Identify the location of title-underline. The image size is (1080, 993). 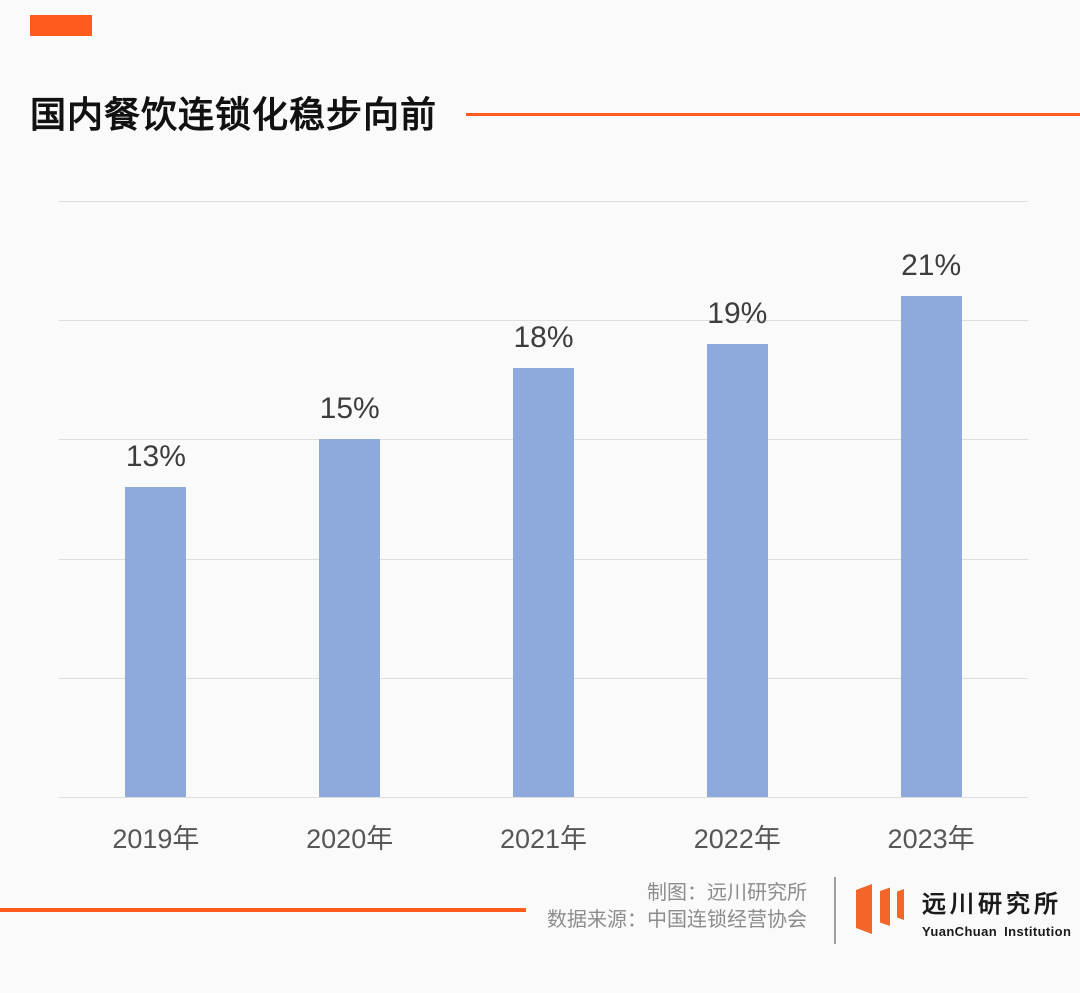
(773, 114).